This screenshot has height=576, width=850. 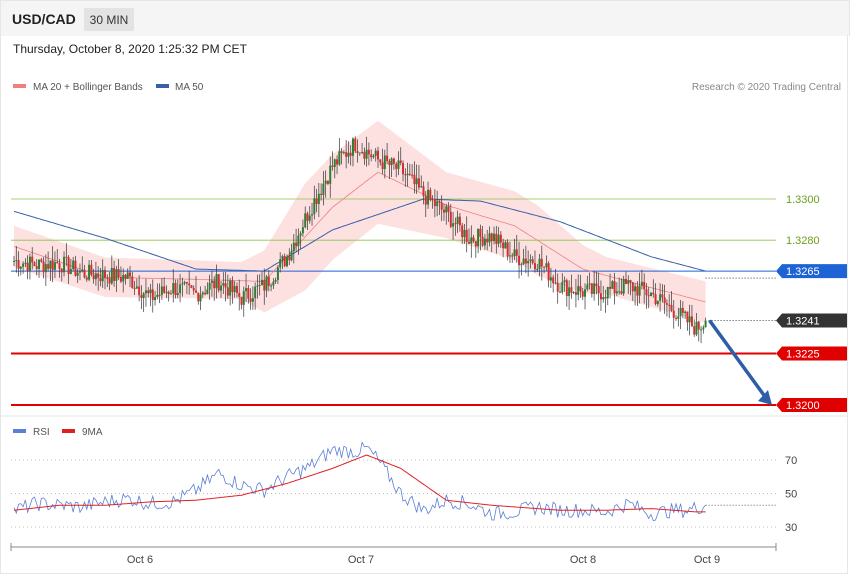 I want to click on level-label: 1.3225, so click(x=803, y=355).